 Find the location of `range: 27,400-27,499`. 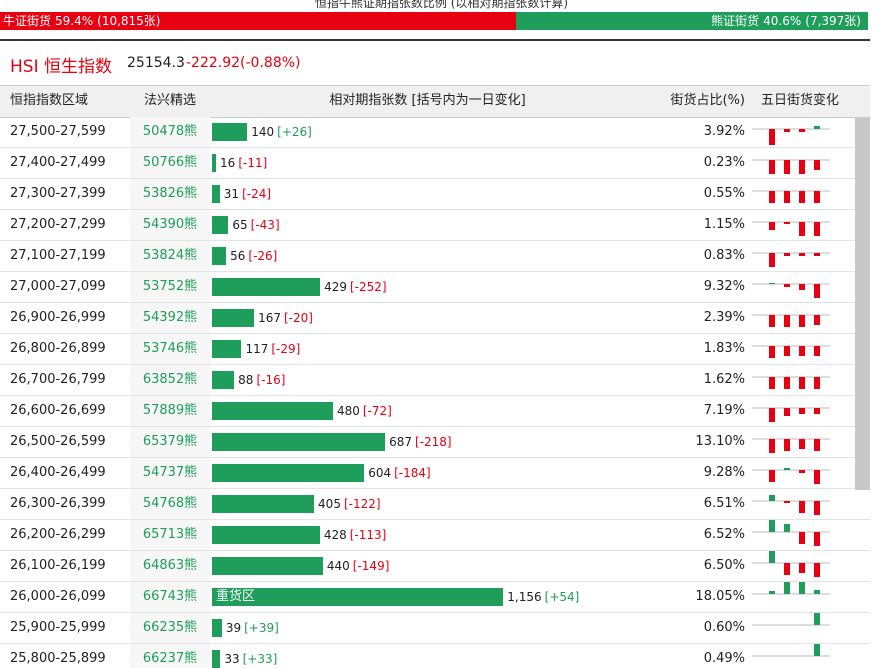

range: 27,400-27,499 is located at coordinates (58, 162).